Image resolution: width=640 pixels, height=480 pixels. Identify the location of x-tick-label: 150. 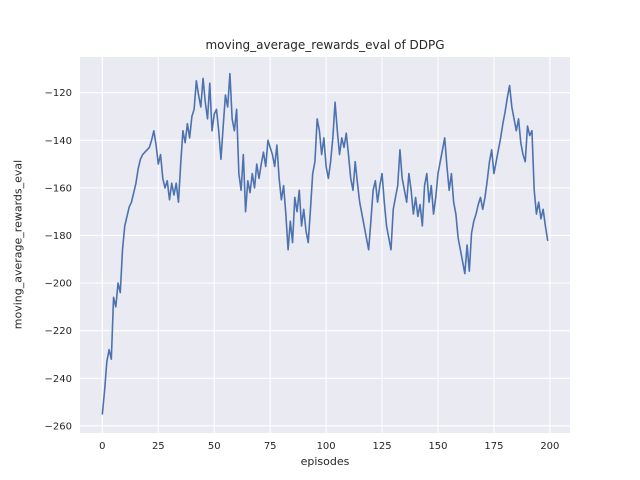
(437, 446).